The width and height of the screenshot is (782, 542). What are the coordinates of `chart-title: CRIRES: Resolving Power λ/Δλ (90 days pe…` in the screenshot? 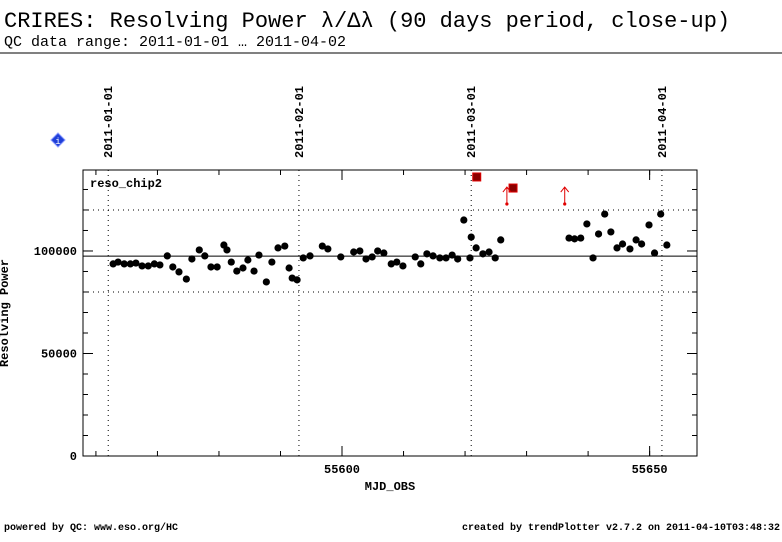 It's located at (367, 21).